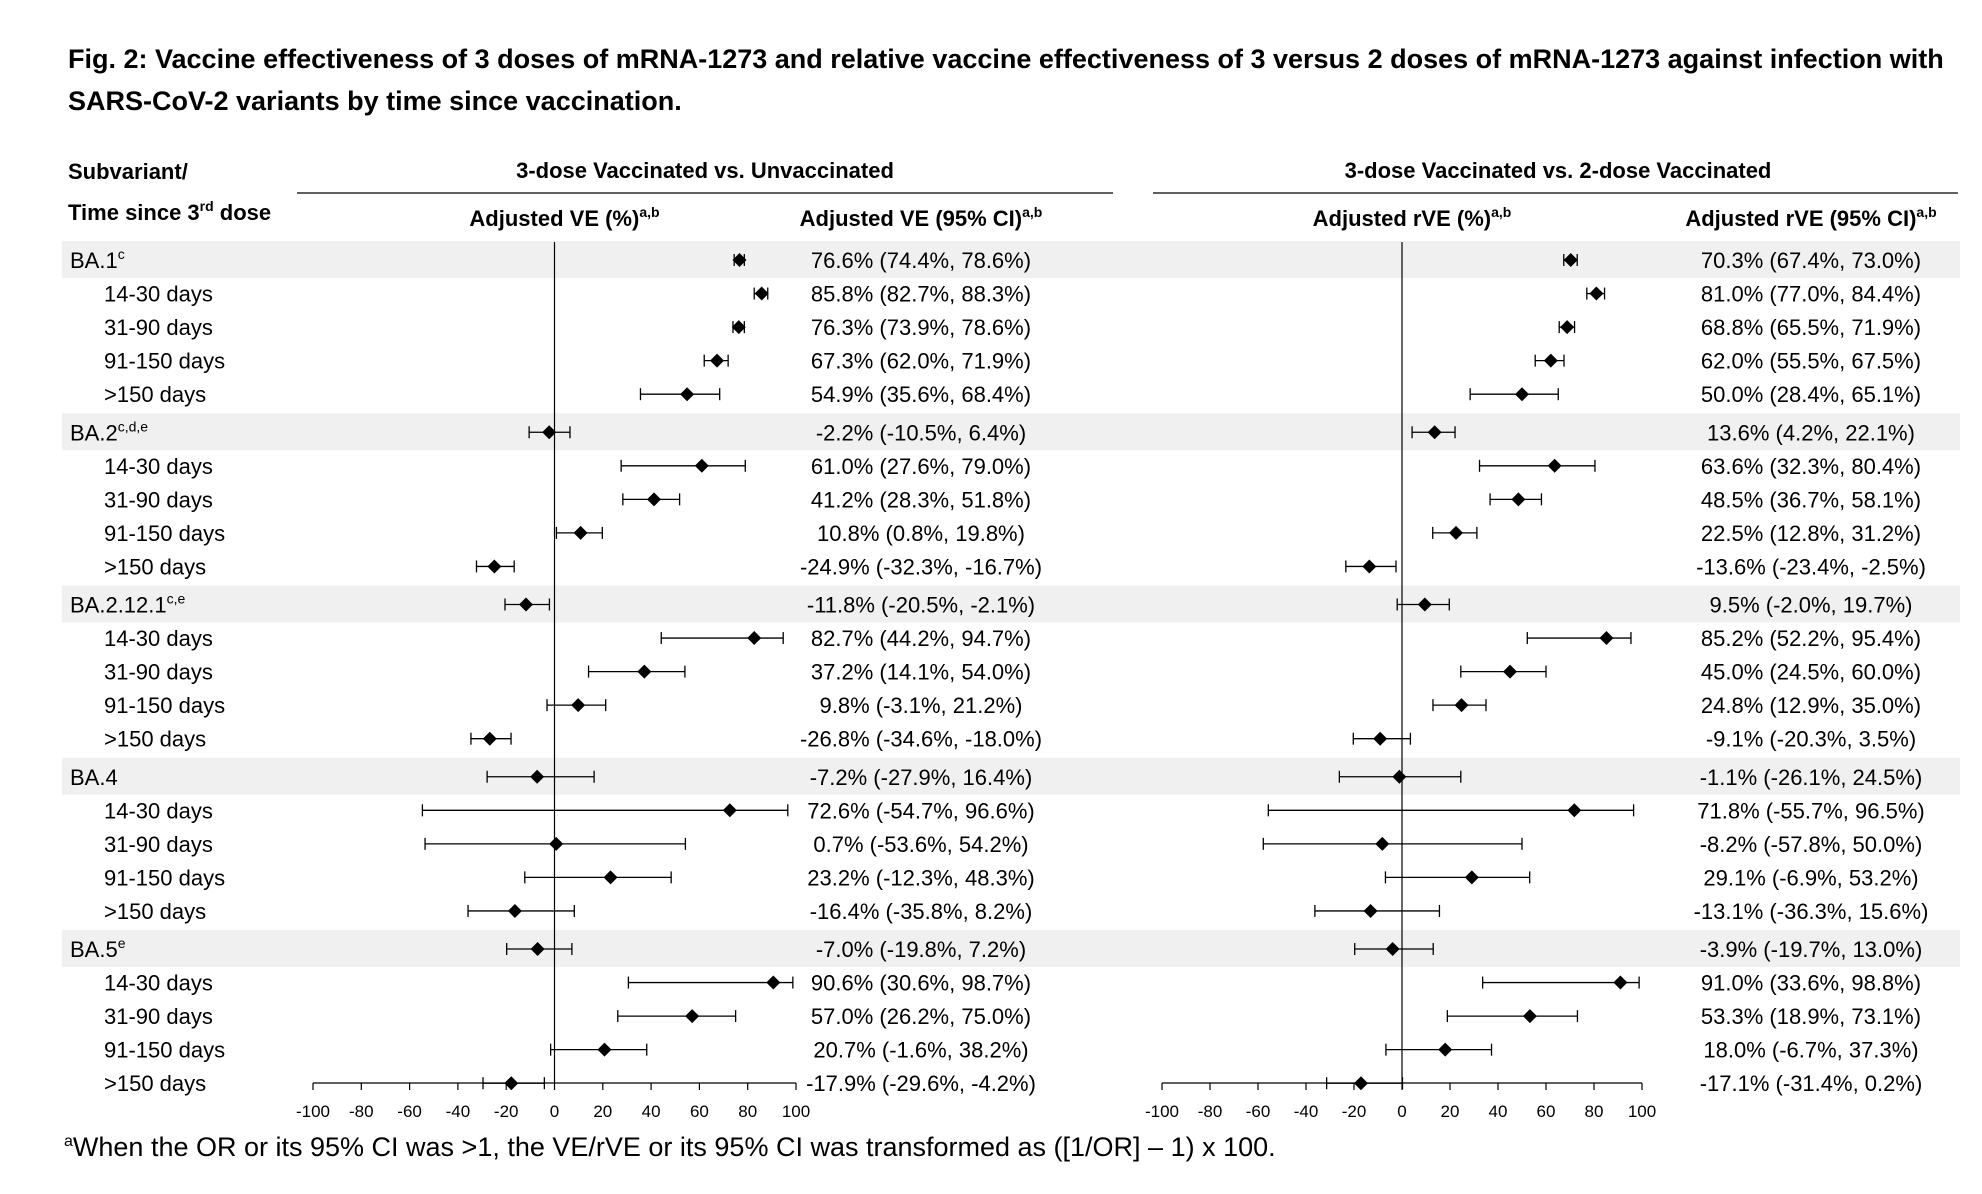 Image resolution: width=1982 pixels, height=1194 pixels. I want to click on ci-value-label: 72.6% (-54.7%, 96.6%), so click(920, 810).